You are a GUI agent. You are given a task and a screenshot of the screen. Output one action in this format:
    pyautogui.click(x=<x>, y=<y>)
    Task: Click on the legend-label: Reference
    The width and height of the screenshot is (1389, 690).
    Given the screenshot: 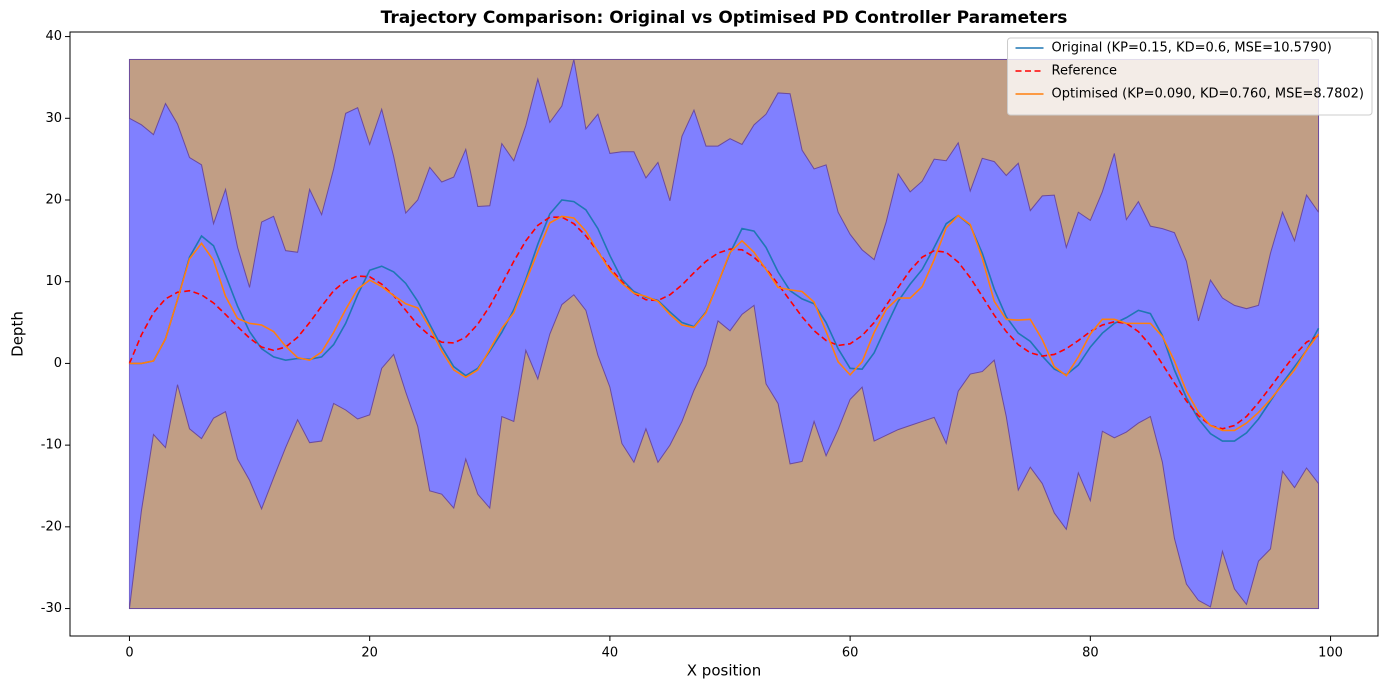 What is the action you would take?
    pyautogui.click(x=1084, y=71)
    